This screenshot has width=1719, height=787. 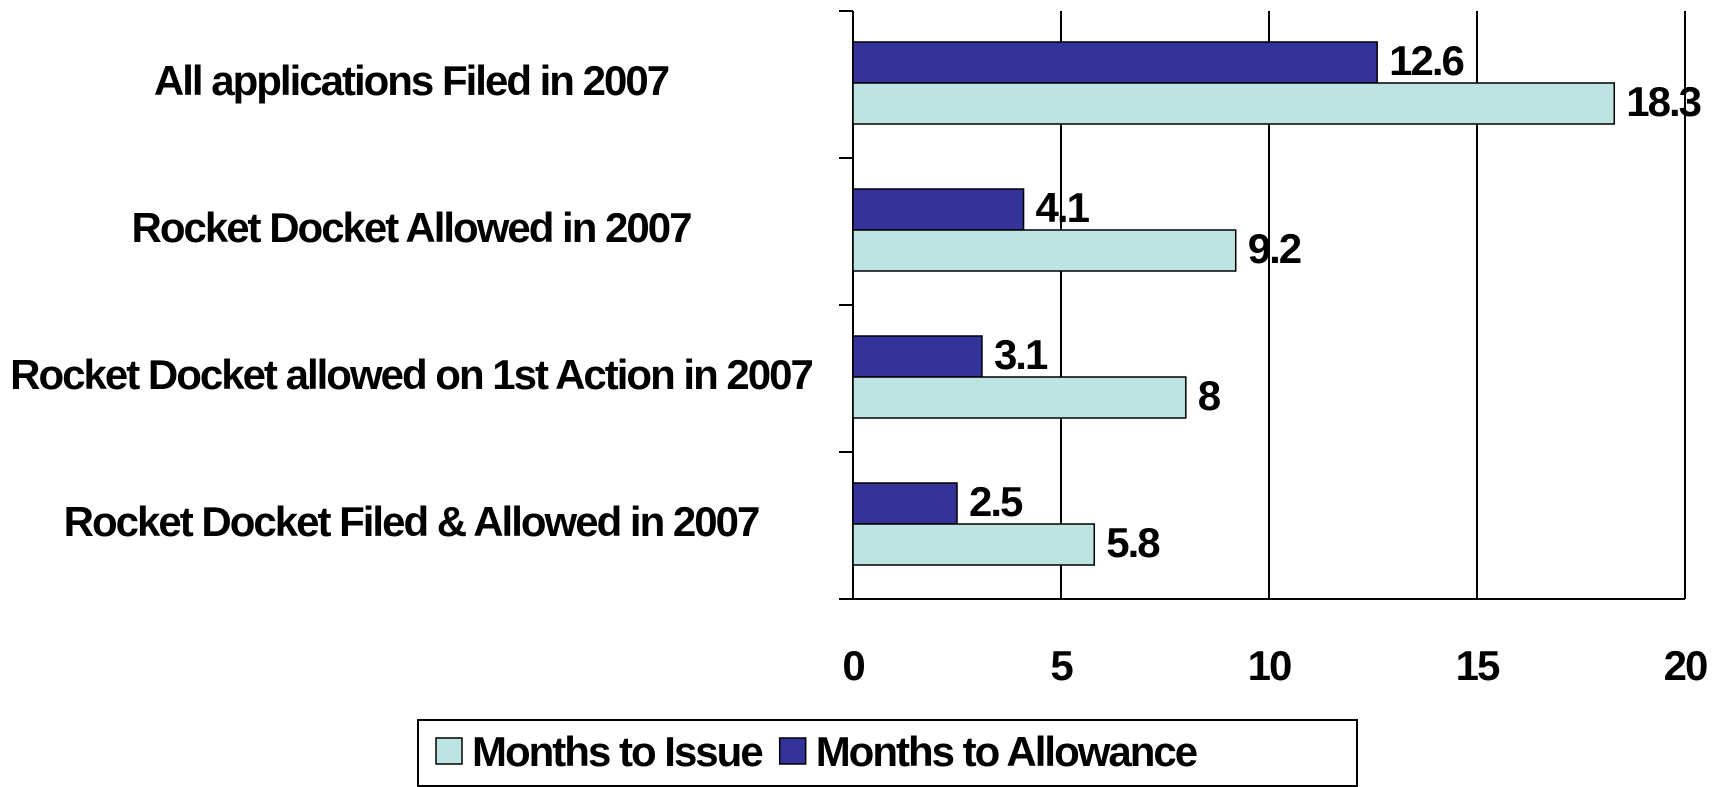 What do you see at coordinates (1061, 665) in the screenshot?
I see `x-tick-label: 5` at bounding box center [1061, 665].